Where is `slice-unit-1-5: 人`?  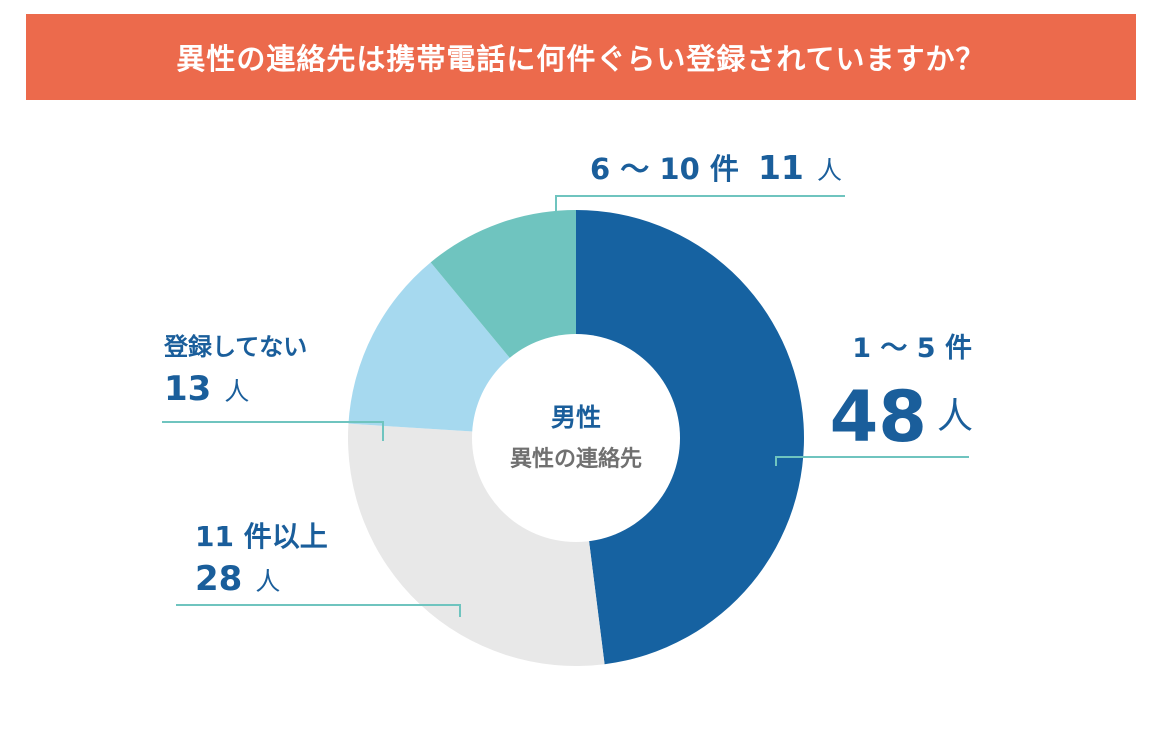 slice-unit-1-5: 人 is located at coordinates (955, 416).